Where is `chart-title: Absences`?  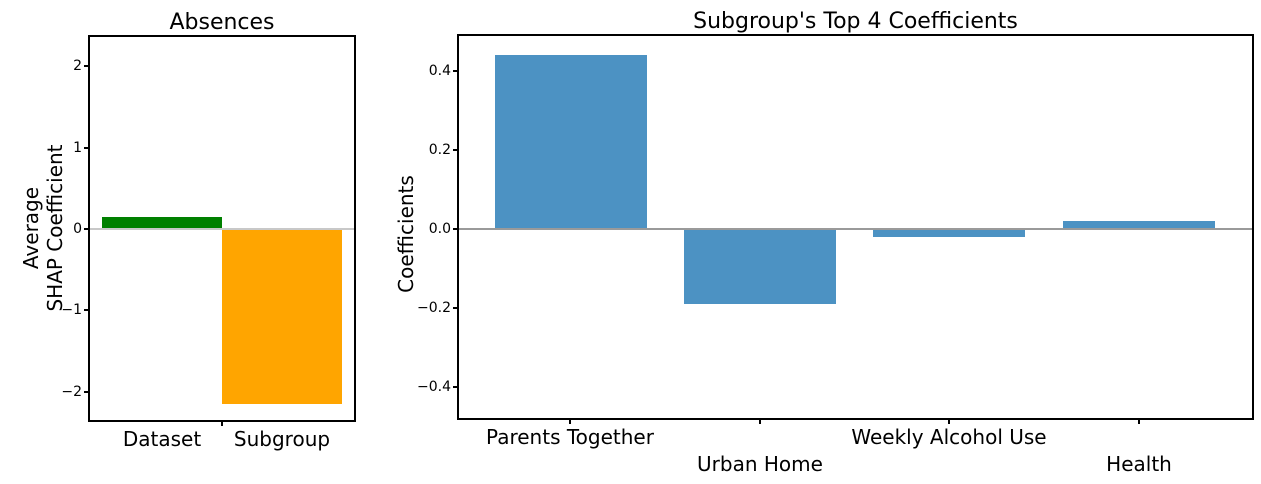
chart-title: Absences is located at coordinates (222, 22).